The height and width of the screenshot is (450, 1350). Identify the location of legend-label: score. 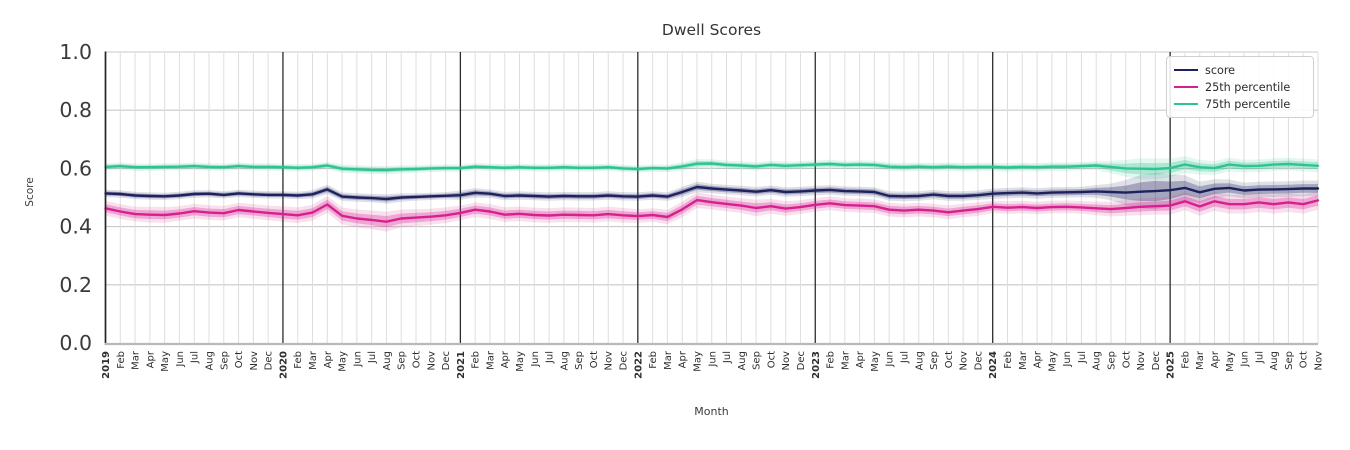
(1220, 70).